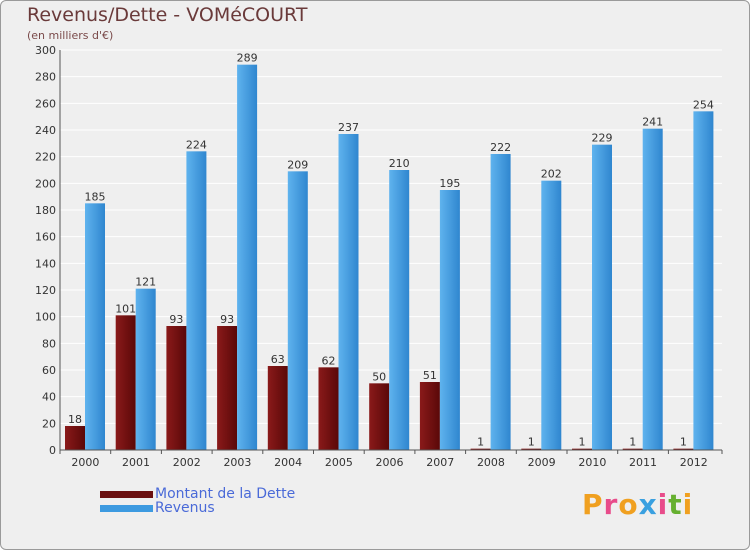 Image resolution: width=750 pixels, height=550 pixels. I want to click on y-tick-label: 40, so click(49, 397).